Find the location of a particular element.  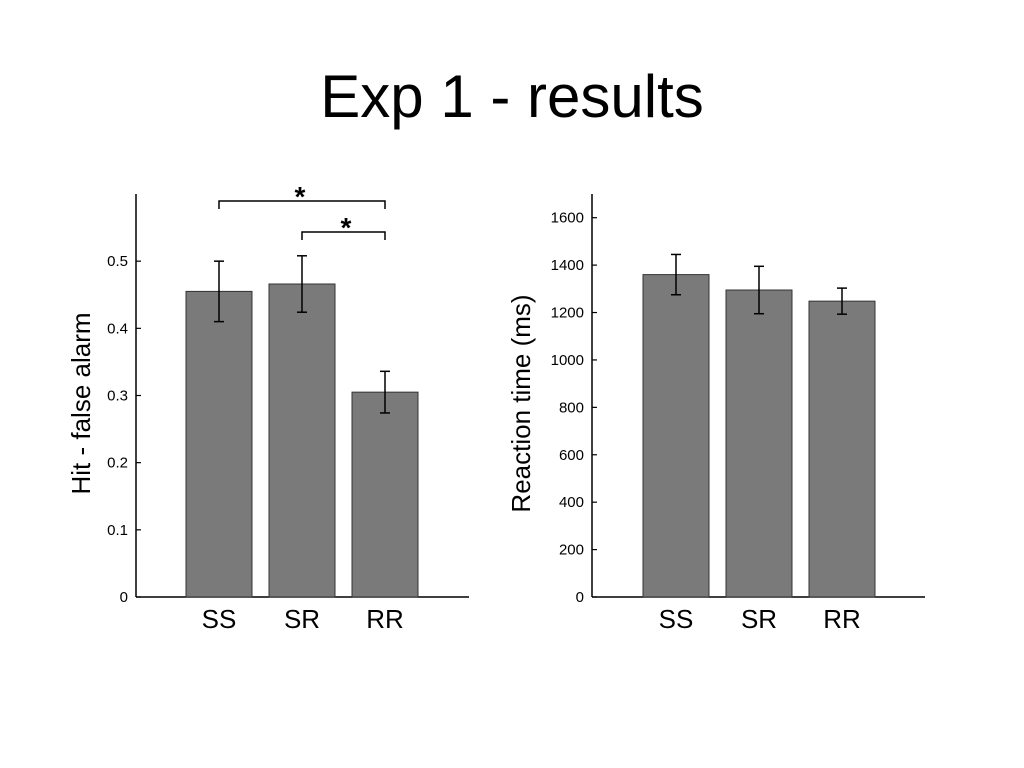

y-tick-label: 1000 is located at coordinates (567, 360).